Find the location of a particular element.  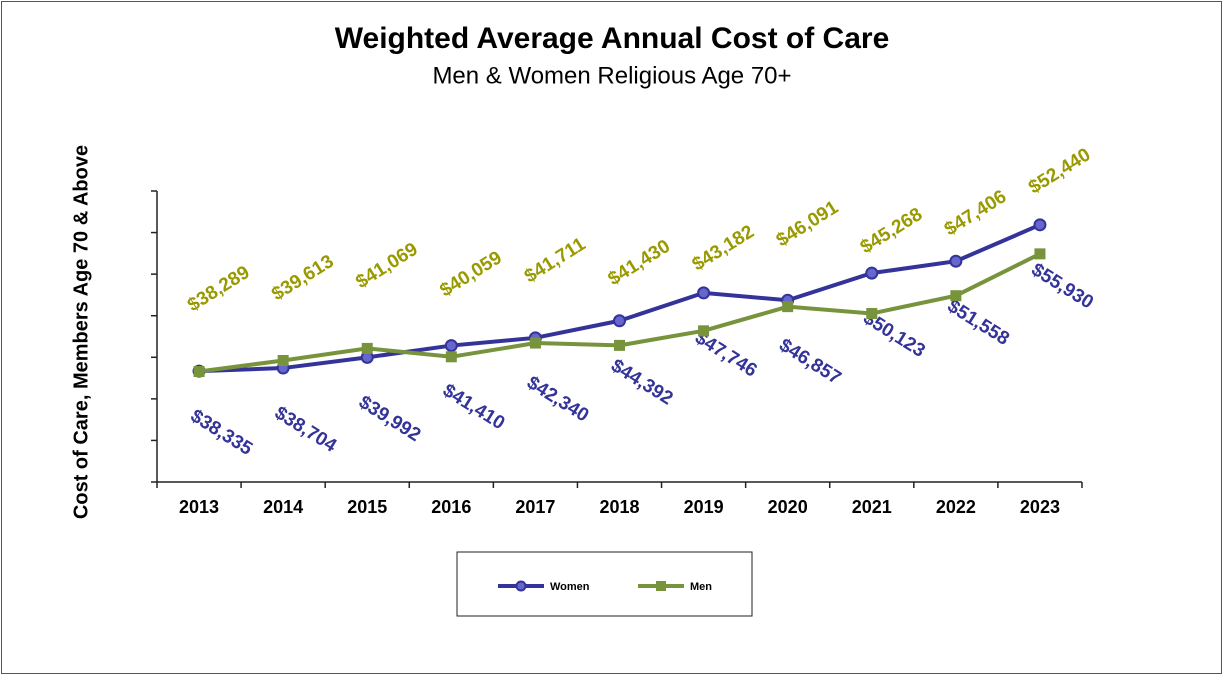

x-tick-label: 2014 is located at coordinates (283, 507).